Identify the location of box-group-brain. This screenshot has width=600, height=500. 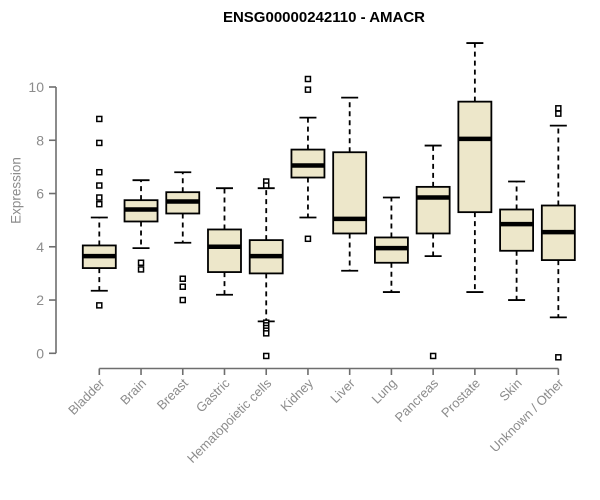
(141, 226).